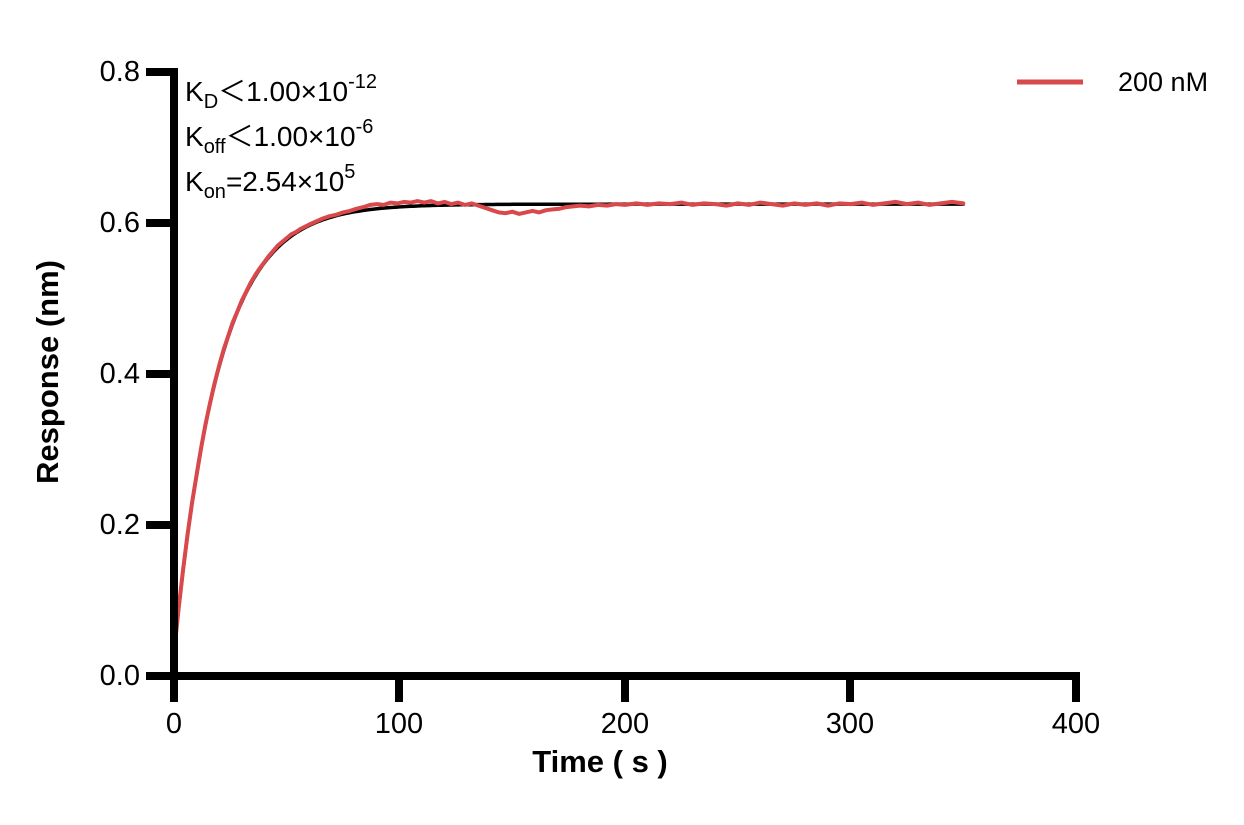  What do you see at coordinates (120, 223) in the screenshot?
I see `y-tick-label-0.6: 0.6` at bounding box center [120, 223].